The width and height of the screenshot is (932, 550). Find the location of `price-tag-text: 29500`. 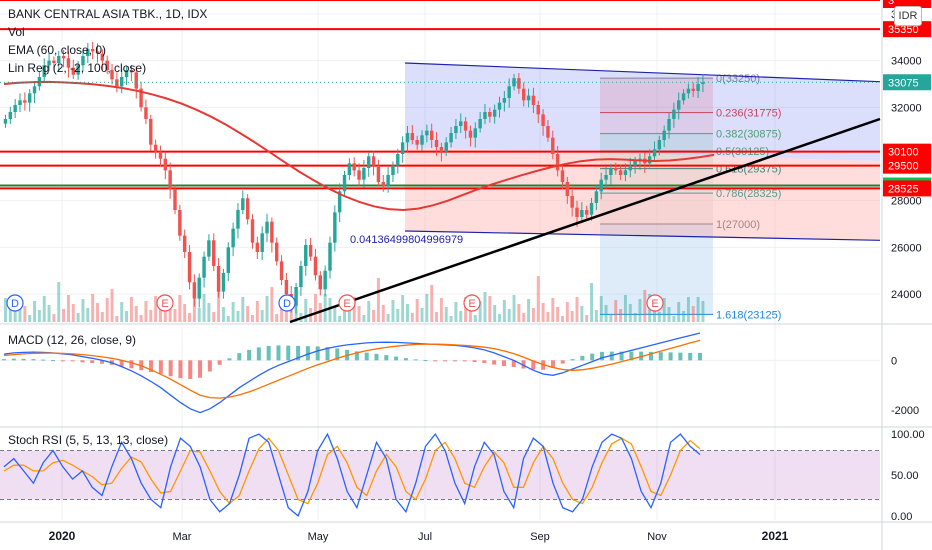

price-tag-text: 29500 is located at coordinates (903, 167).